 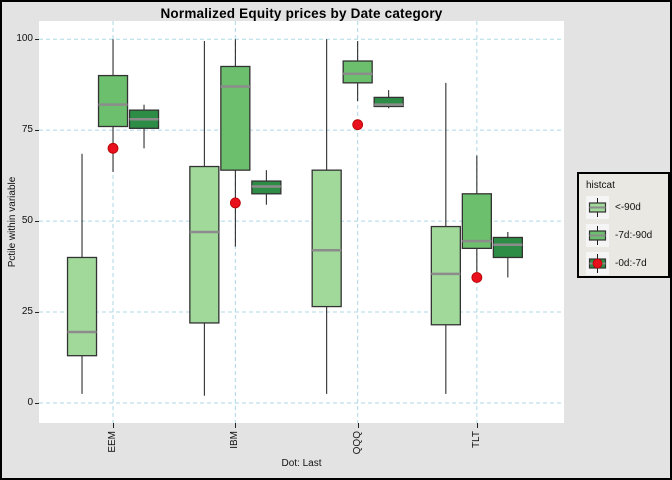 I want to click on legend-item: -7d:-90d, so click(x=627, y=235).